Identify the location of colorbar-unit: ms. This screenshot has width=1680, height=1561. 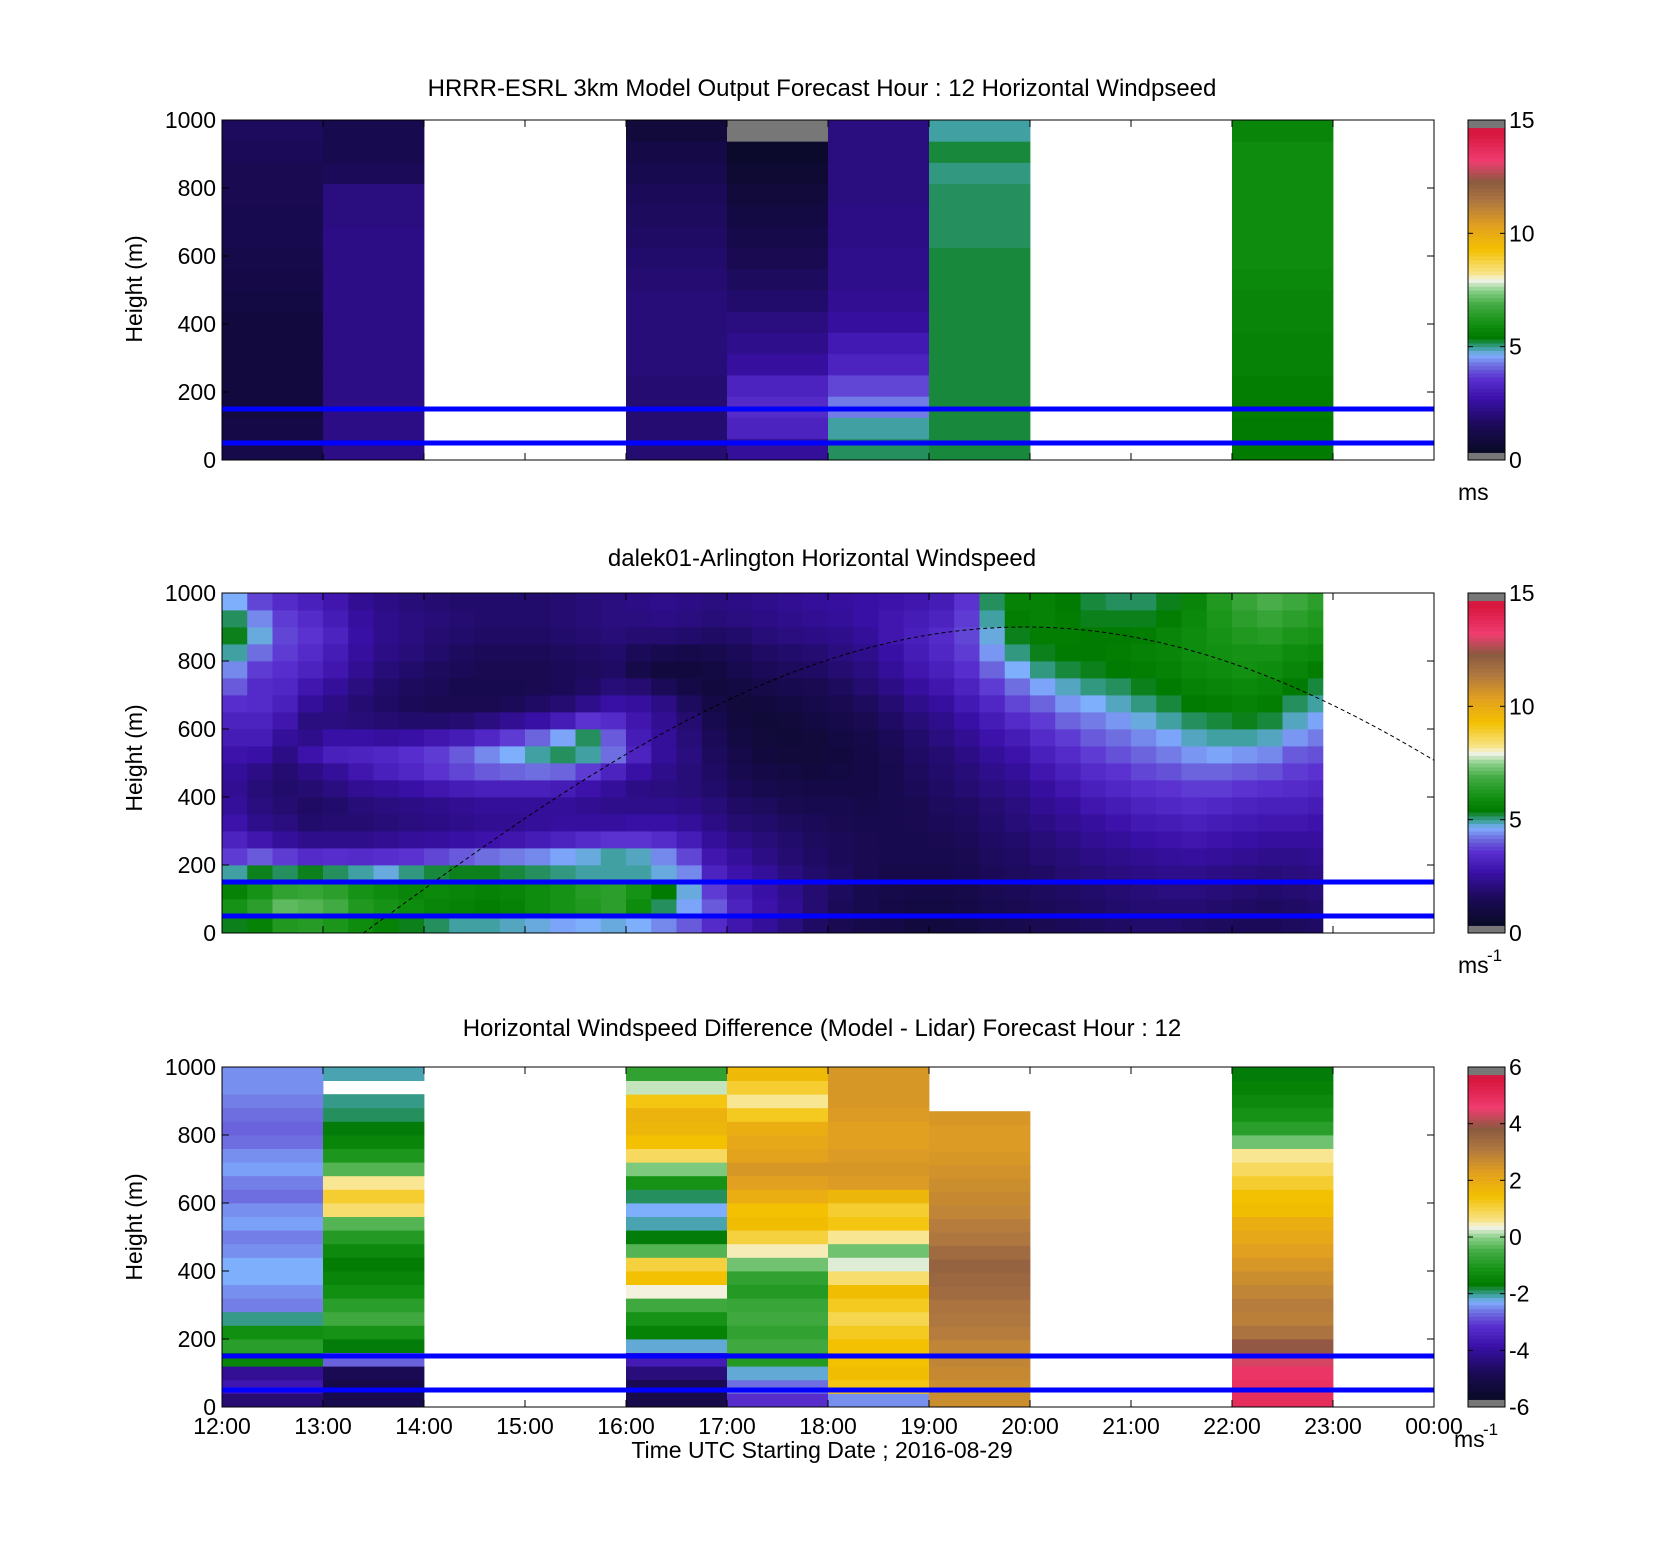
(1473, 492).